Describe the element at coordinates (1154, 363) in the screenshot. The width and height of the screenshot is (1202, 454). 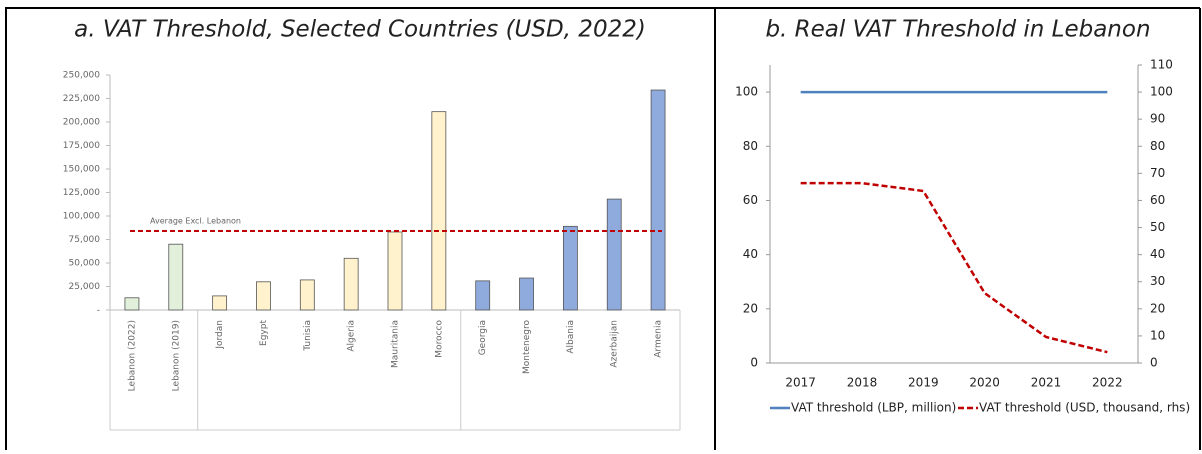
I see `y2-tick-label: 0` at that location.